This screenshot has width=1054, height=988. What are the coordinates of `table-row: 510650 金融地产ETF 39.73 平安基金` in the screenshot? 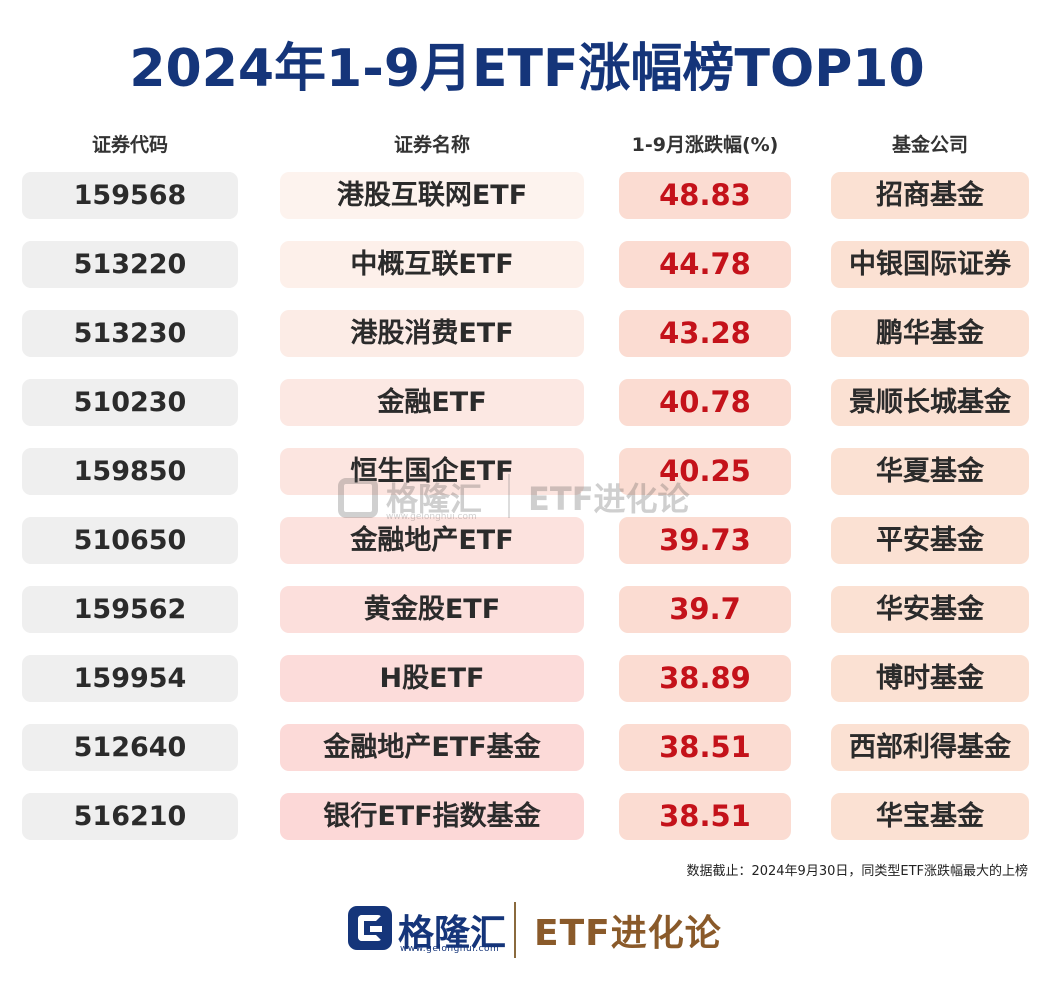 It's located at (527, 540).